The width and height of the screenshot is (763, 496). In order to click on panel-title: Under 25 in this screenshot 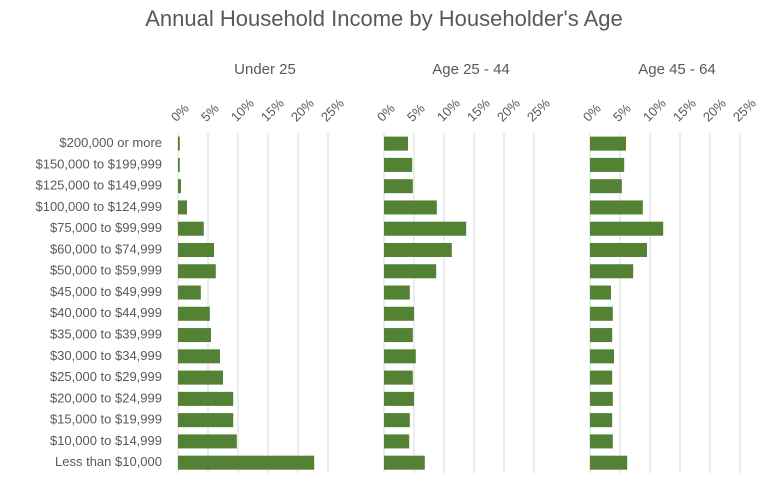, I will do `click(265, 69)`.